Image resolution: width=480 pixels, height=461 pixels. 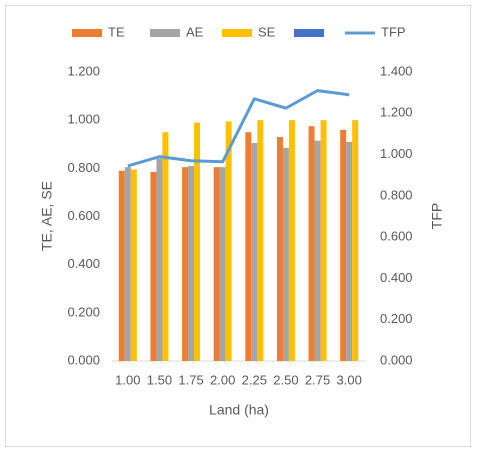 I want to click on x-tick-label: 1.00, so click(x=127, y=379).